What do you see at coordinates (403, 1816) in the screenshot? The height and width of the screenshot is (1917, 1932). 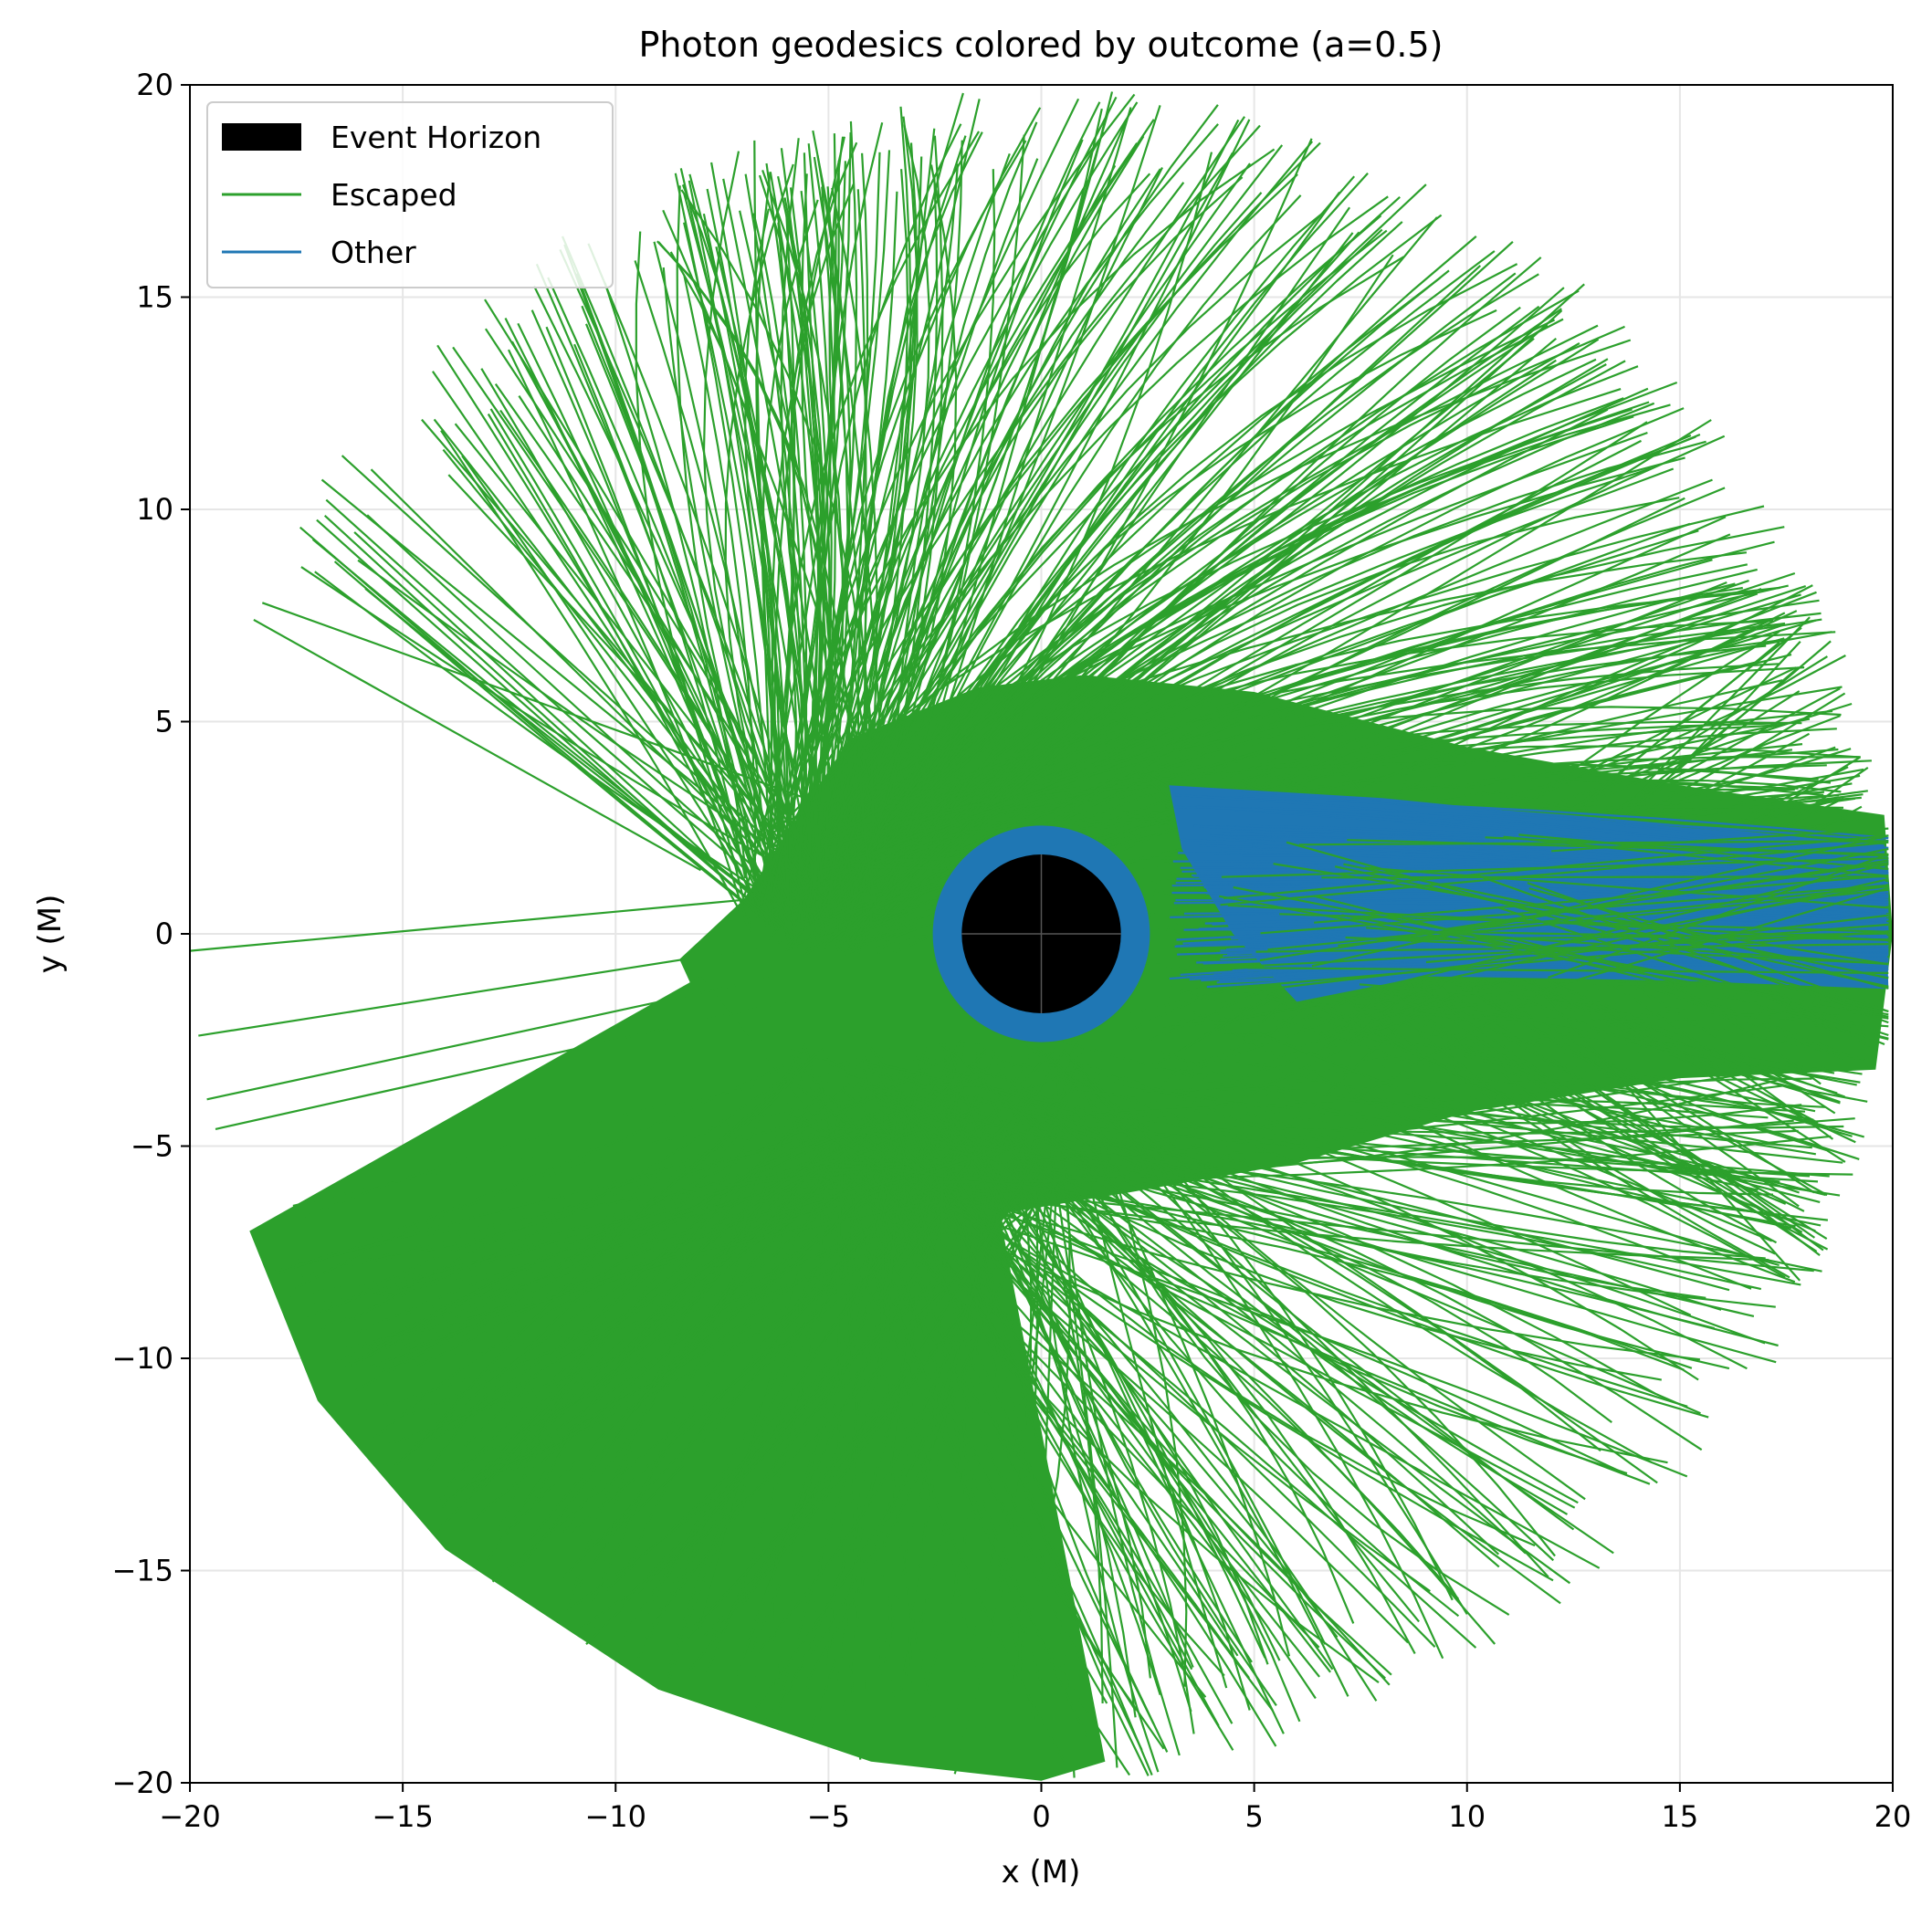 I see `x-tick-label: −15` at bounding box center [403, 1816].